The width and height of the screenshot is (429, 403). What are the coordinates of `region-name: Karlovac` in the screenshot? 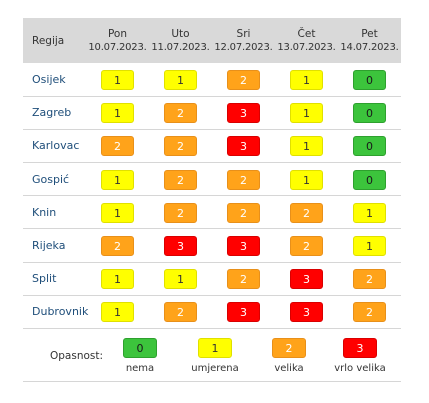 It's located at (54, 146).